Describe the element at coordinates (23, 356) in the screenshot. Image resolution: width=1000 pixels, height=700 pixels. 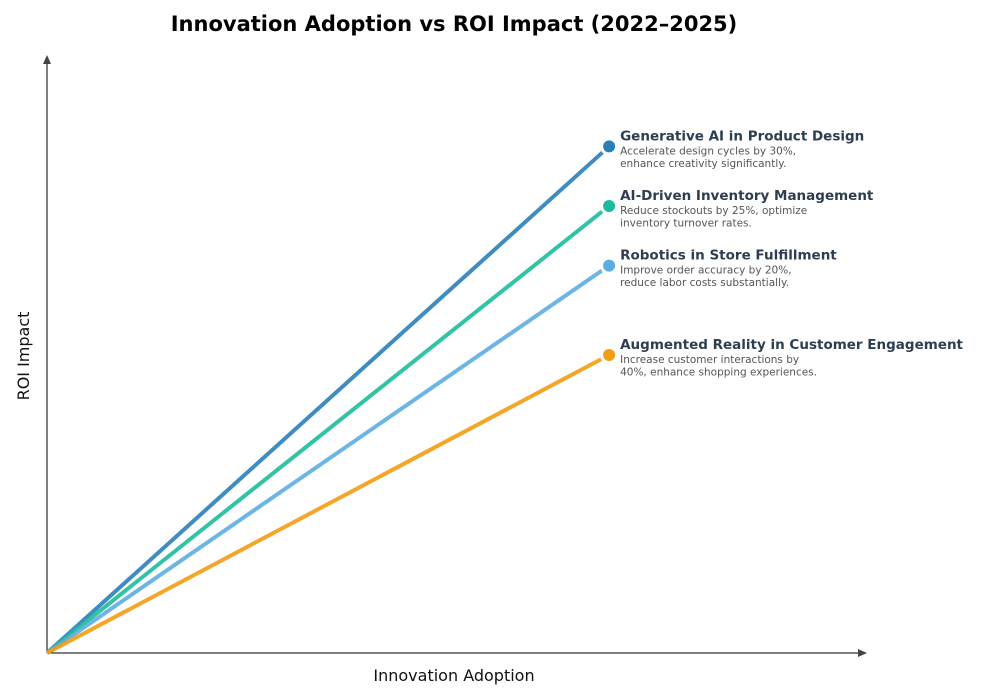
I see `y-axis-label: ROI Impact` at that location.